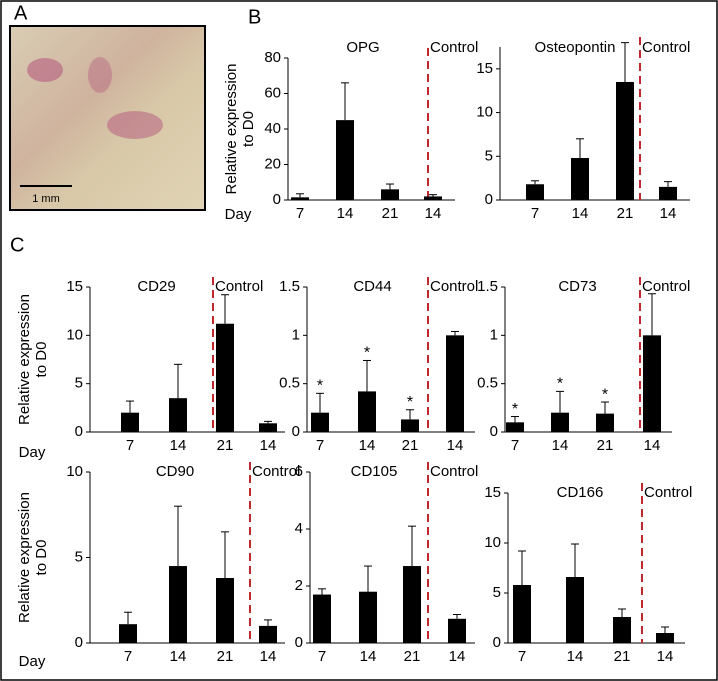  I want to click on y-tick-label: 20, so click(272, 163).